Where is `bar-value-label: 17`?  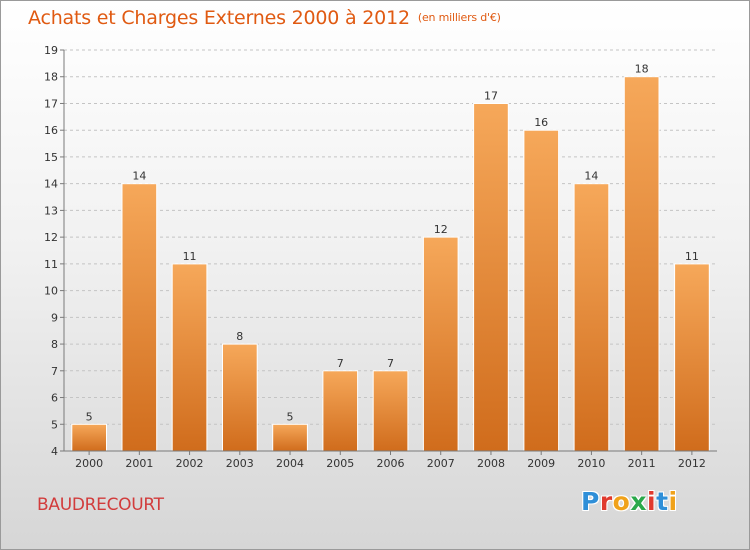
bar-value-label: 17 is located at coordinates (491, 95).